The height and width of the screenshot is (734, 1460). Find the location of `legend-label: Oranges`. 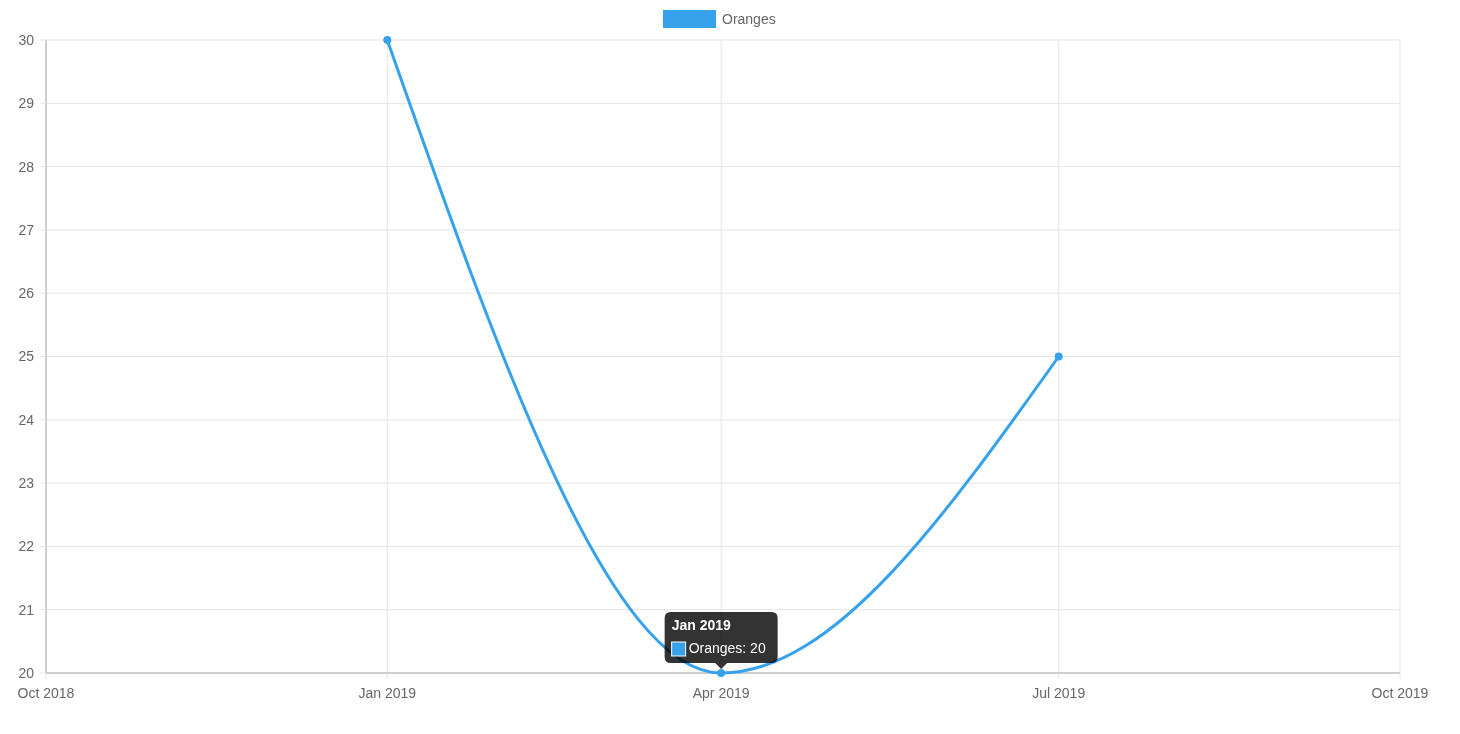

legend-label: Oranges is located at coordinates (749, 18).